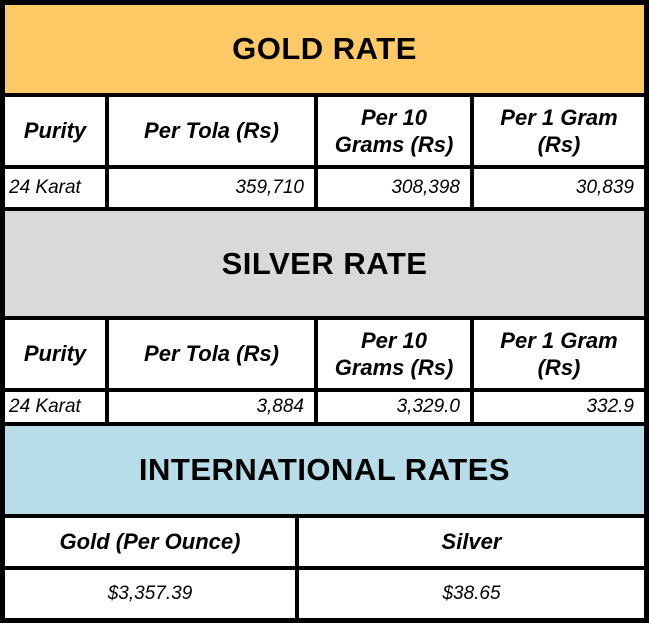 The image size is (649, 623). I want to click on gold-rate-banner: GOLD RATE, so click(324, 51).